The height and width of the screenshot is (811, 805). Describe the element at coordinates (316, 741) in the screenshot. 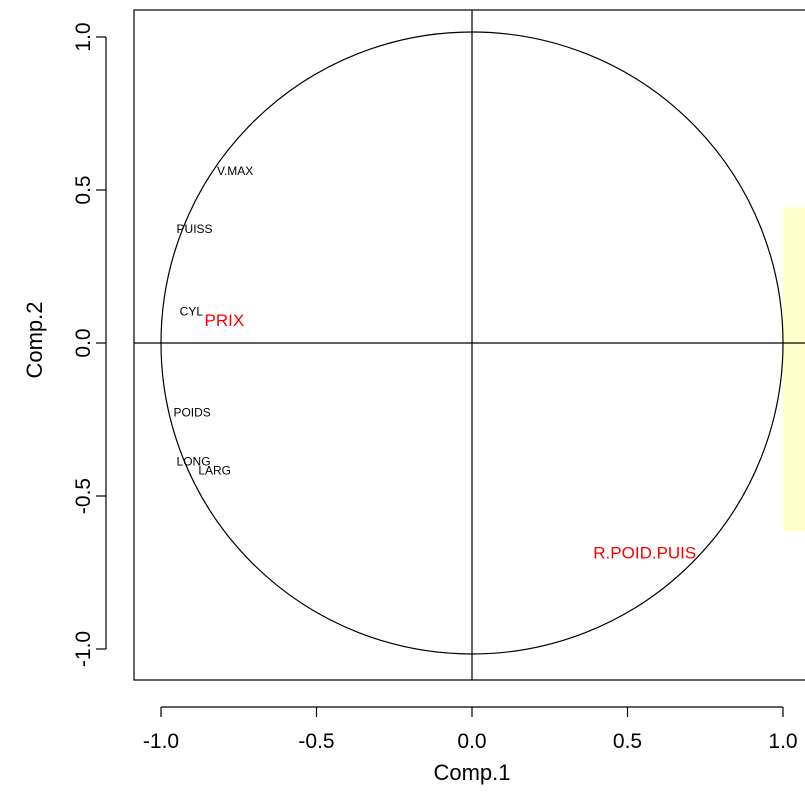

I see `x-tick-label: -0.5` at that location.